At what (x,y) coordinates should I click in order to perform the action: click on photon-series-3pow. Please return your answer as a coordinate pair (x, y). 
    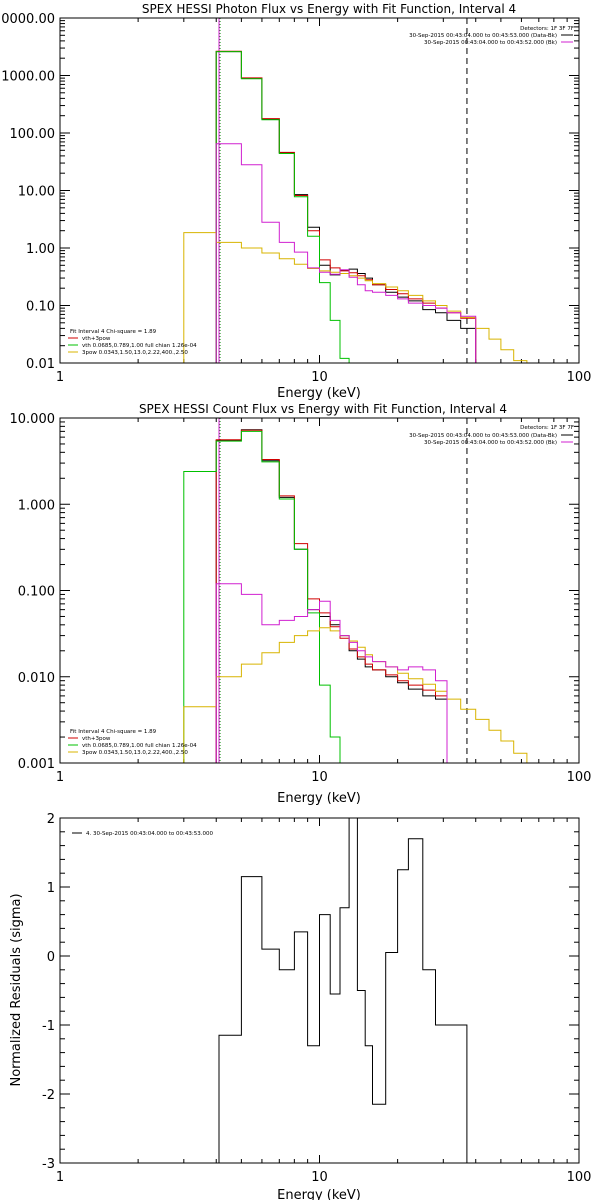
    Looking at the image, I should click on (362, 298).